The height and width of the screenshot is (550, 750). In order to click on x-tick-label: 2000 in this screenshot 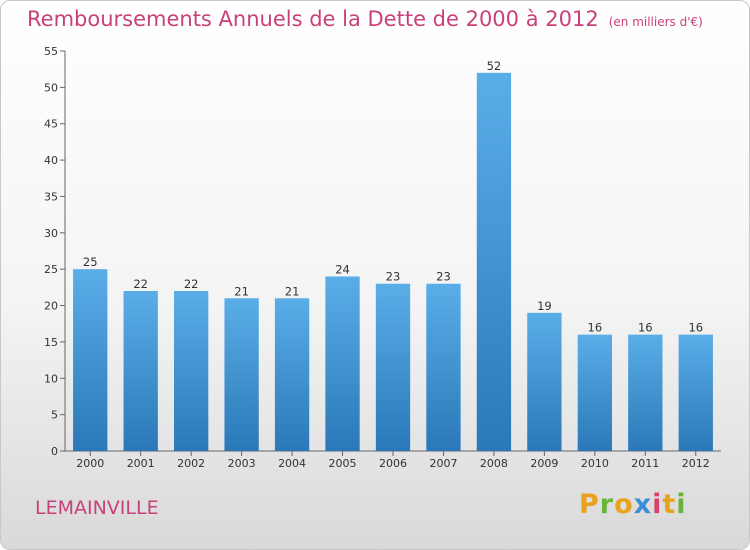, I will do `click(90, 463)`.